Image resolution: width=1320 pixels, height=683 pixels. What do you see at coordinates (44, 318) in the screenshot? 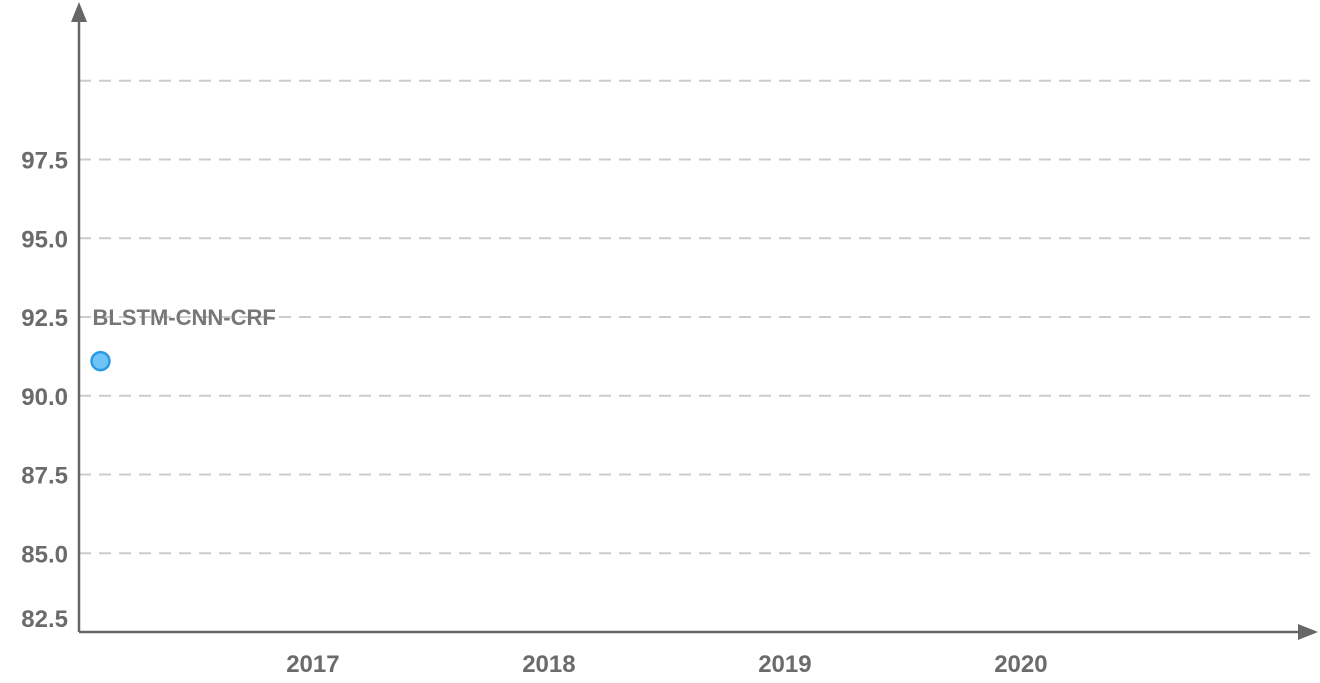
I see `y-tick-label: 92.5` at bounding box center [44, 318].